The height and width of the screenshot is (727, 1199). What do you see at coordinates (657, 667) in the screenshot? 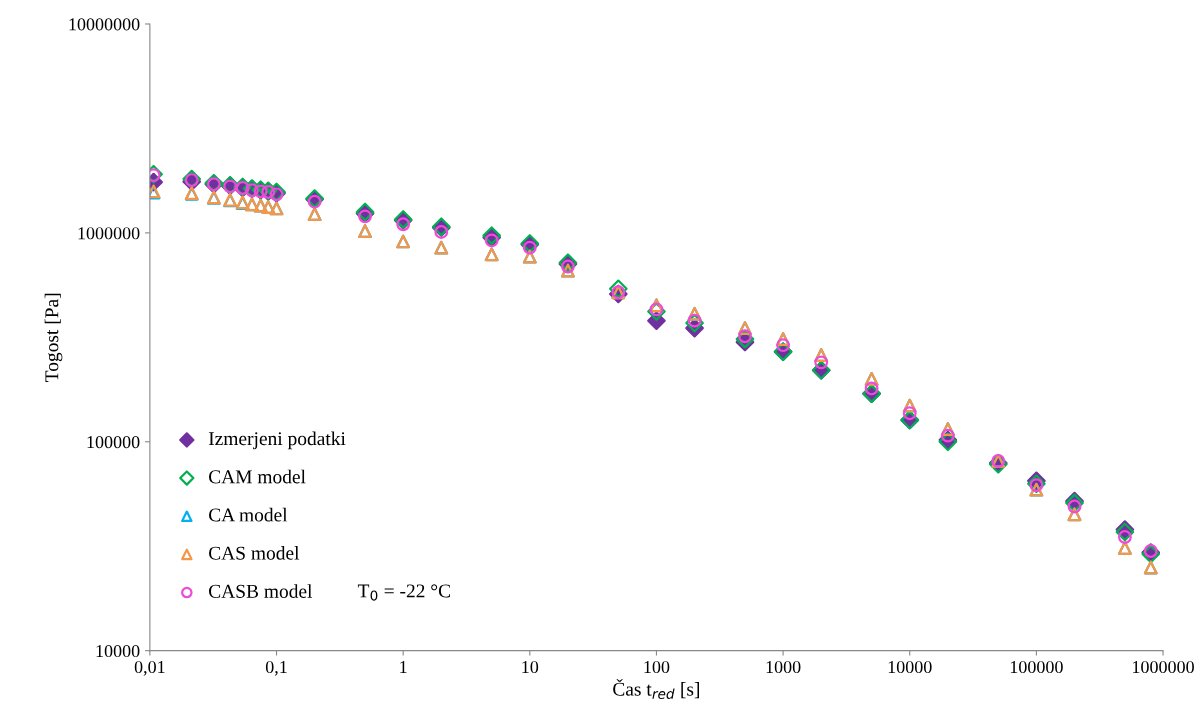
I see `x-tick-label: 100` at bounding box center [657, 667].